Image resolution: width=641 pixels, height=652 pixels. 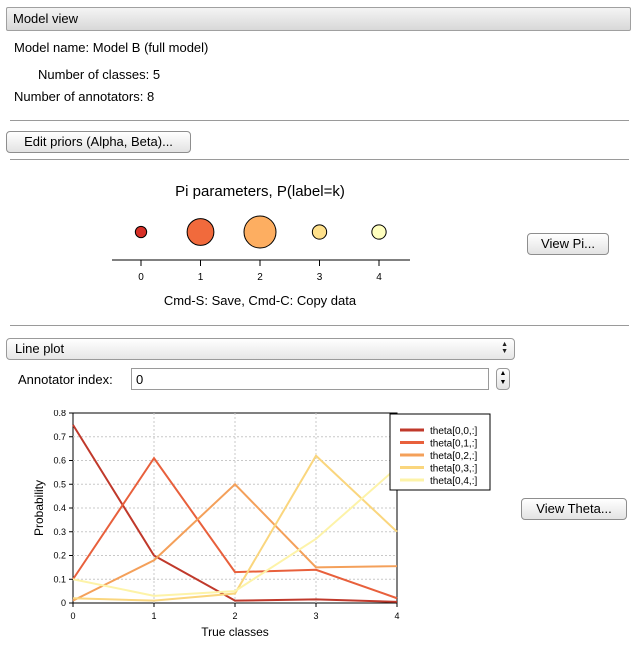 I want to click on num-classes-value: 5, so click(x=156, y=74).